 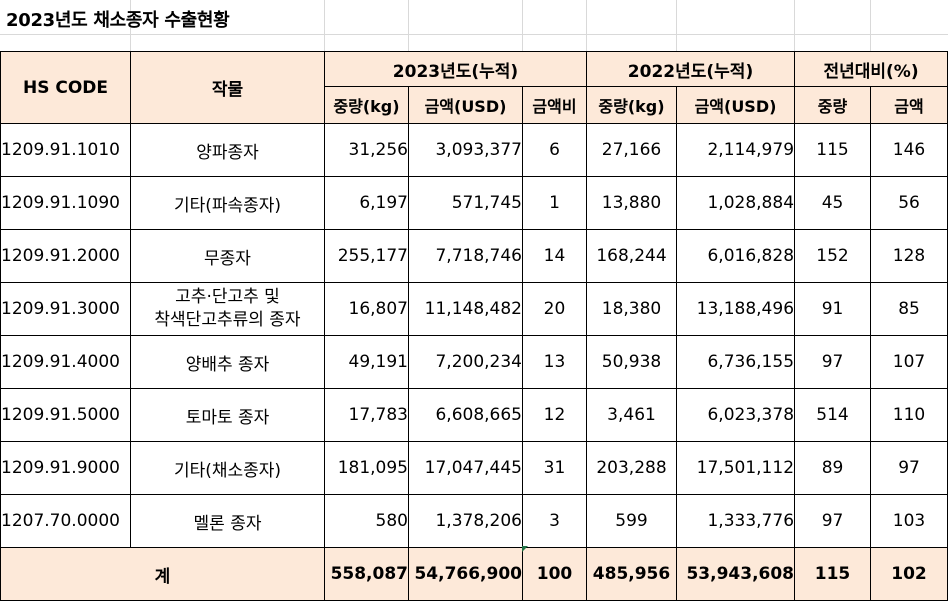 What do you see at coordinates (631, 309) in the screenshot?
I see `weight-2022-cell: 18,380` at bounding box center [631, 309].